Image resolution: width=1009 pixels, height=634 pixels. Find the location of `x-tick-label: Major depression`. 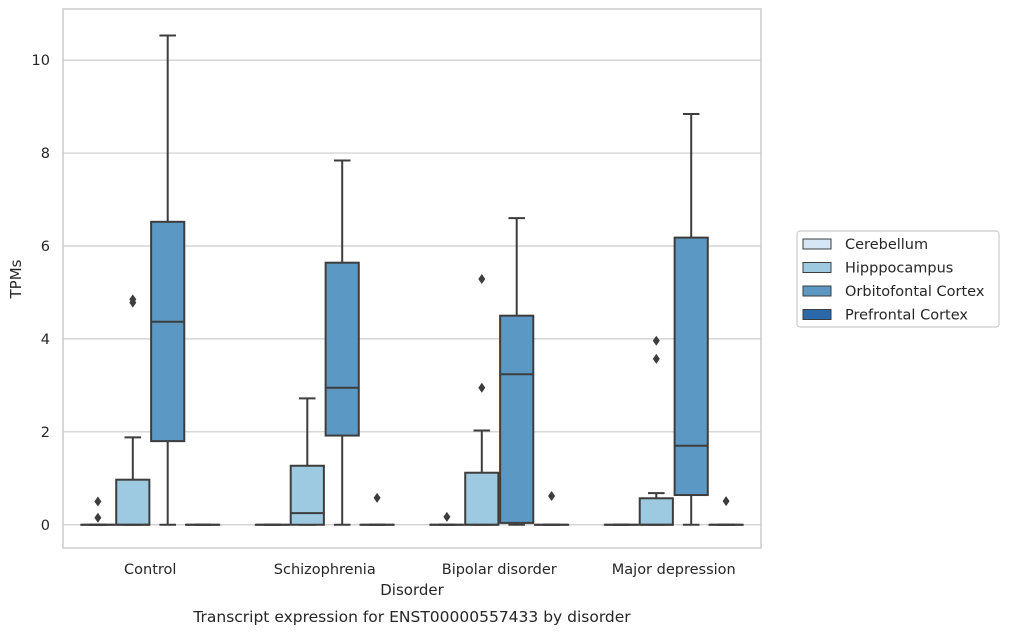

x-tick-label: Major depression is located at coordinates (674, 570).